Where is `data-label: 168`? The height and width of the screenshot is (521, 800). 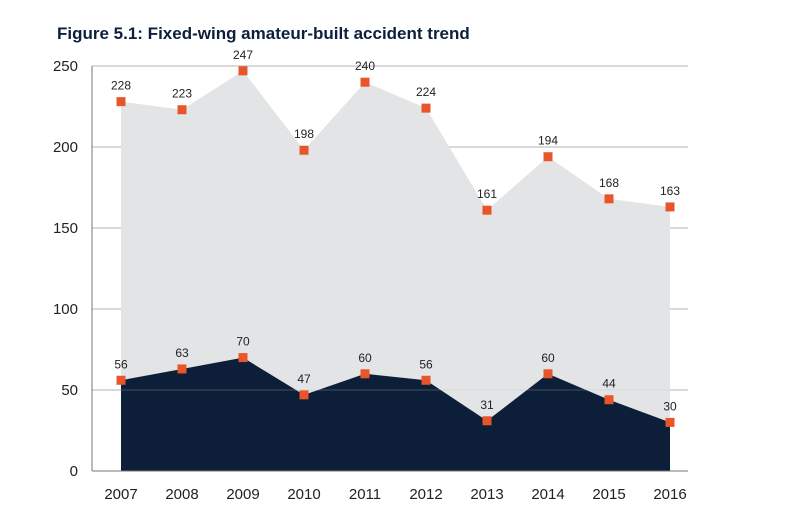 data-label: 168 is located at coordinates (609, 183).